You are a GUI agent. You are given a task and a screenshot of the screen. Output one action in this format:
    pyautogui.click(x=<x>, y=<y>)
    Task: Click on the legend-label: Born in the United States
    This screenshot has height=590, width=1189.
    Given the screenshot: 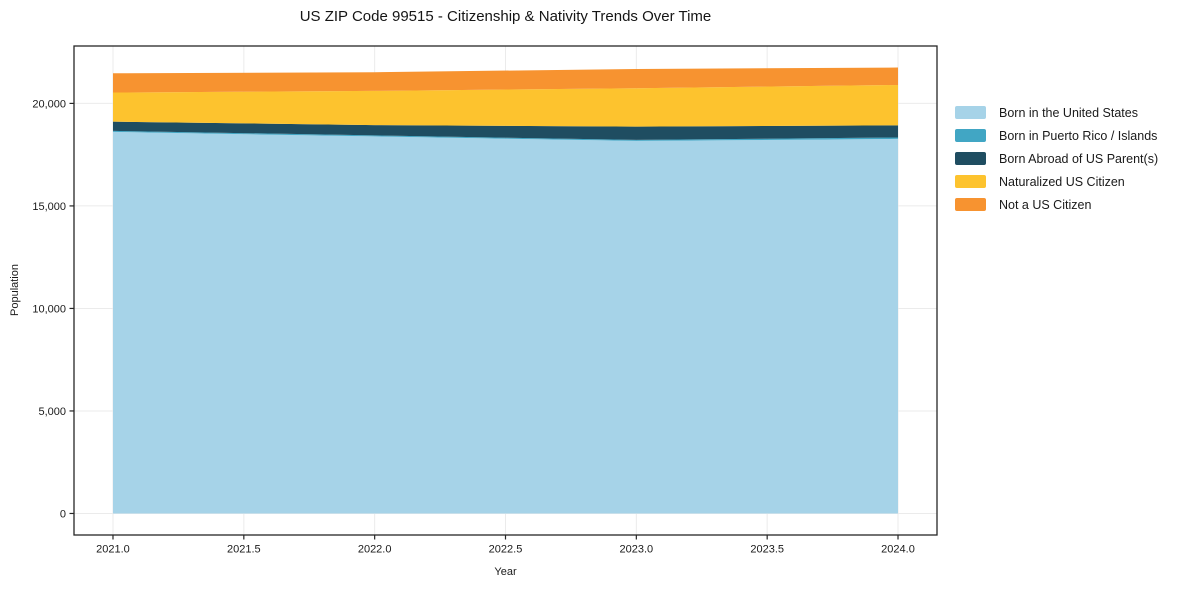 What is the action you would take?
    pyautogui.click(x=1068, y=112)
    